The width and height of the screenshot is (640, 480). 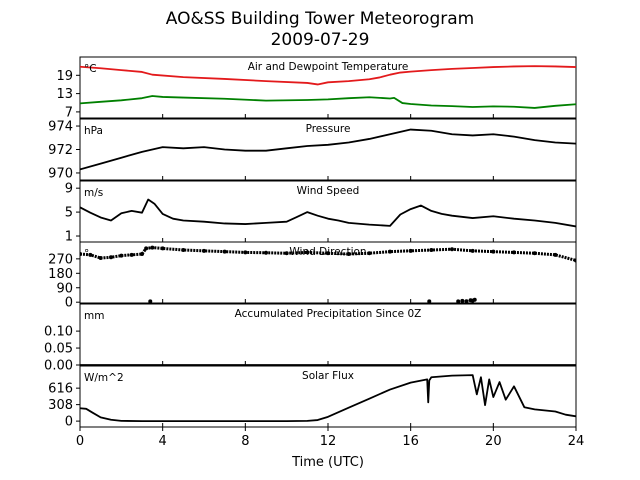 I want to click on y-tick-label: 13, so click(x=64, y=94).